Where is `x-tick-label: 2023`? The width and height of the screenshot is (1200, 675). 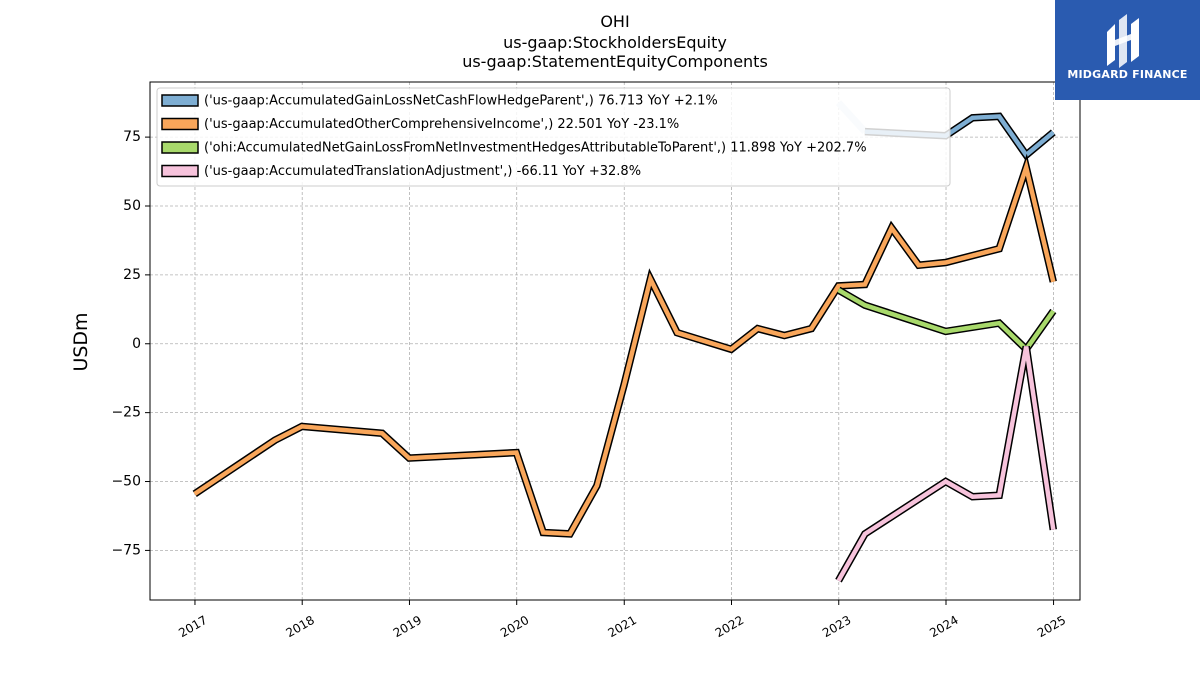 x-tick-label: 2023 is located at coordinates (836, 626).